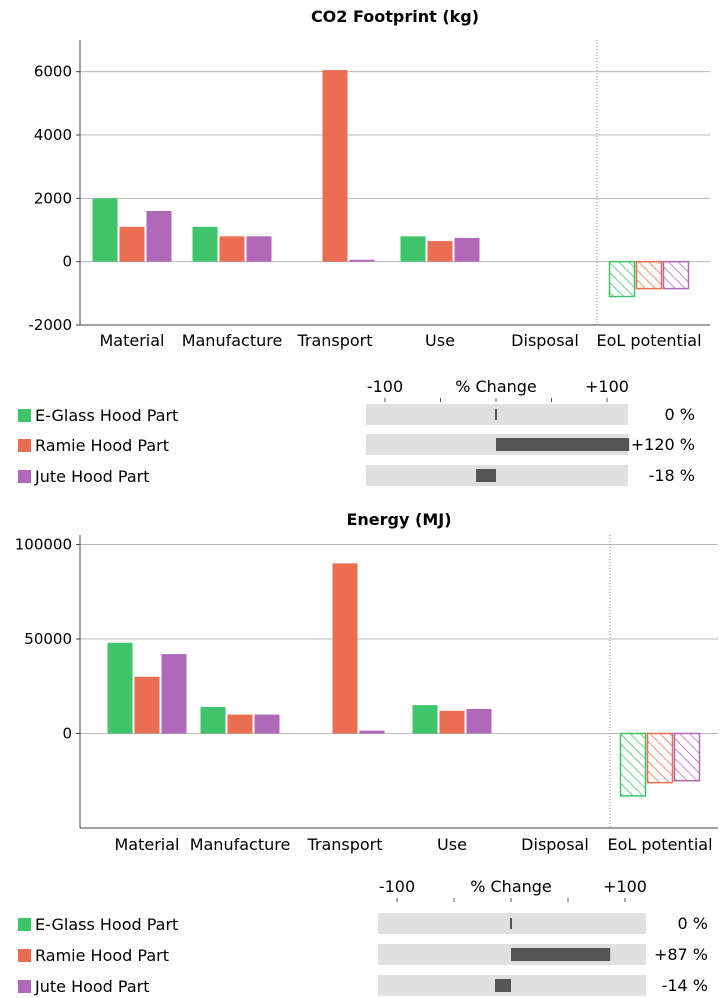  Describe the element at coordinates (43, 544) in the screenshot. I see `y-tick-label: 100000` at that location.